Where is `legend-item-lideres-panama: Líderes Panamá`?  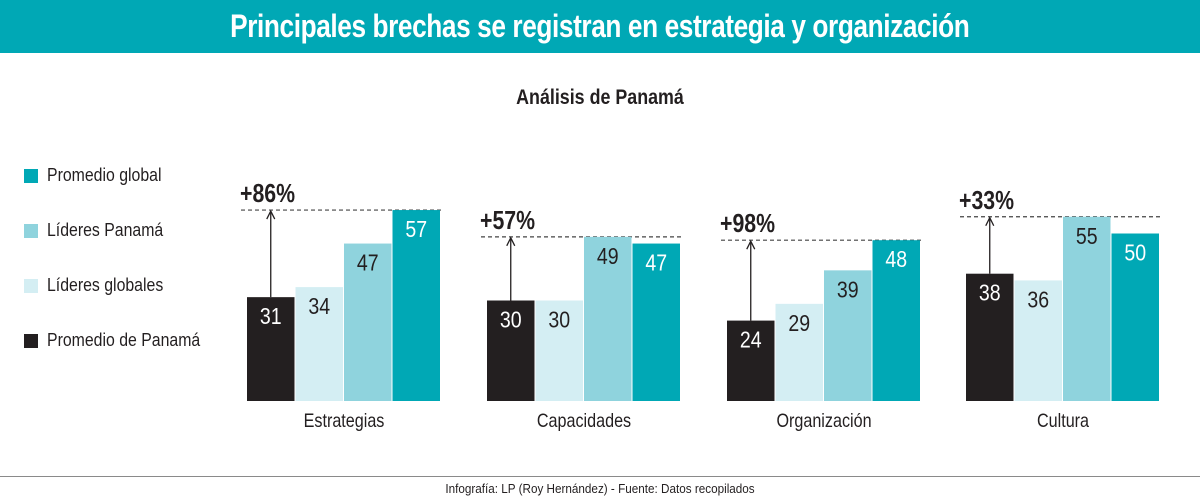 legend-item-lideres-panama: Líderes Panamá is located at coordinates (101, 230).